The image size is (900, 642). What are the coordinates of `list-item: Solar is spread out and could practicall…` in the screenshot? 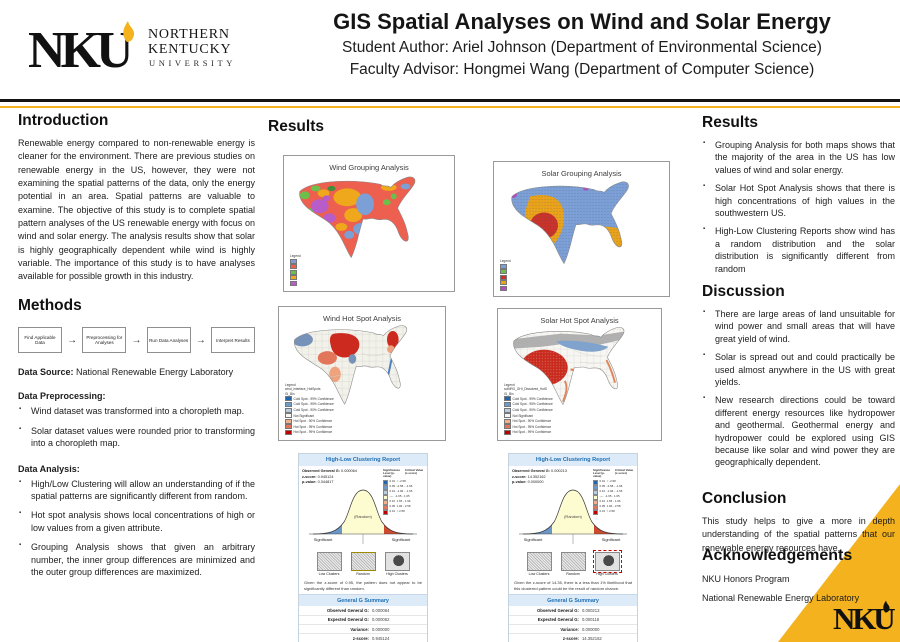 It's located at (798, 369).